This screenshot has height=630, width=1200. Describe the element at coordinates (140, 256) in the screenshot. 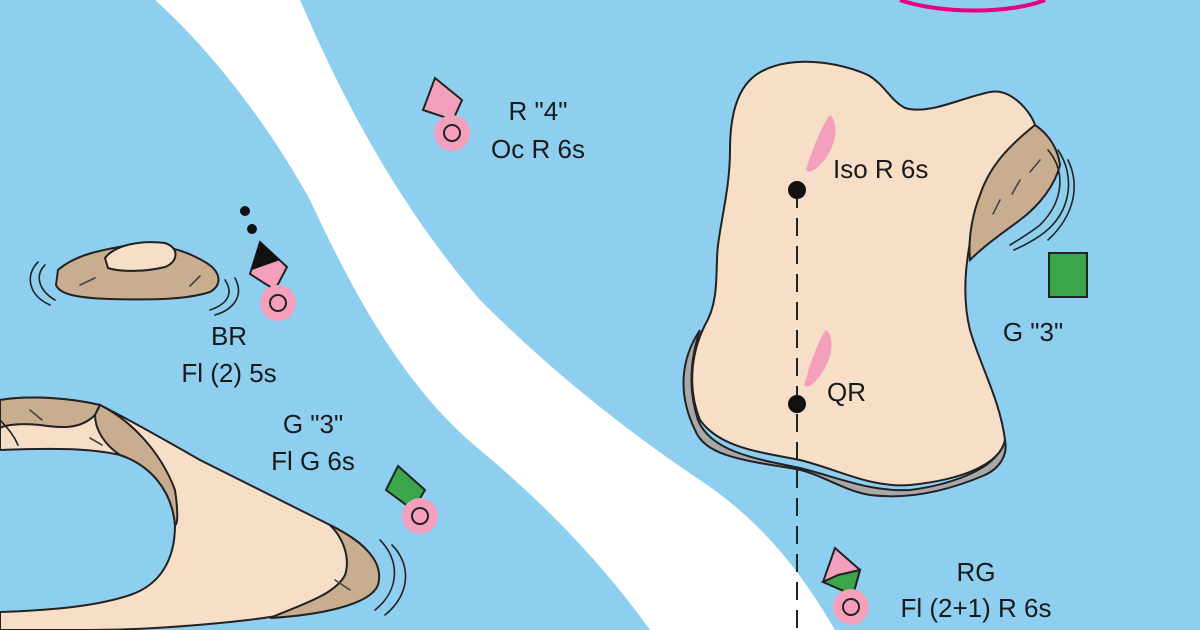

I see `rock-top` at that location.